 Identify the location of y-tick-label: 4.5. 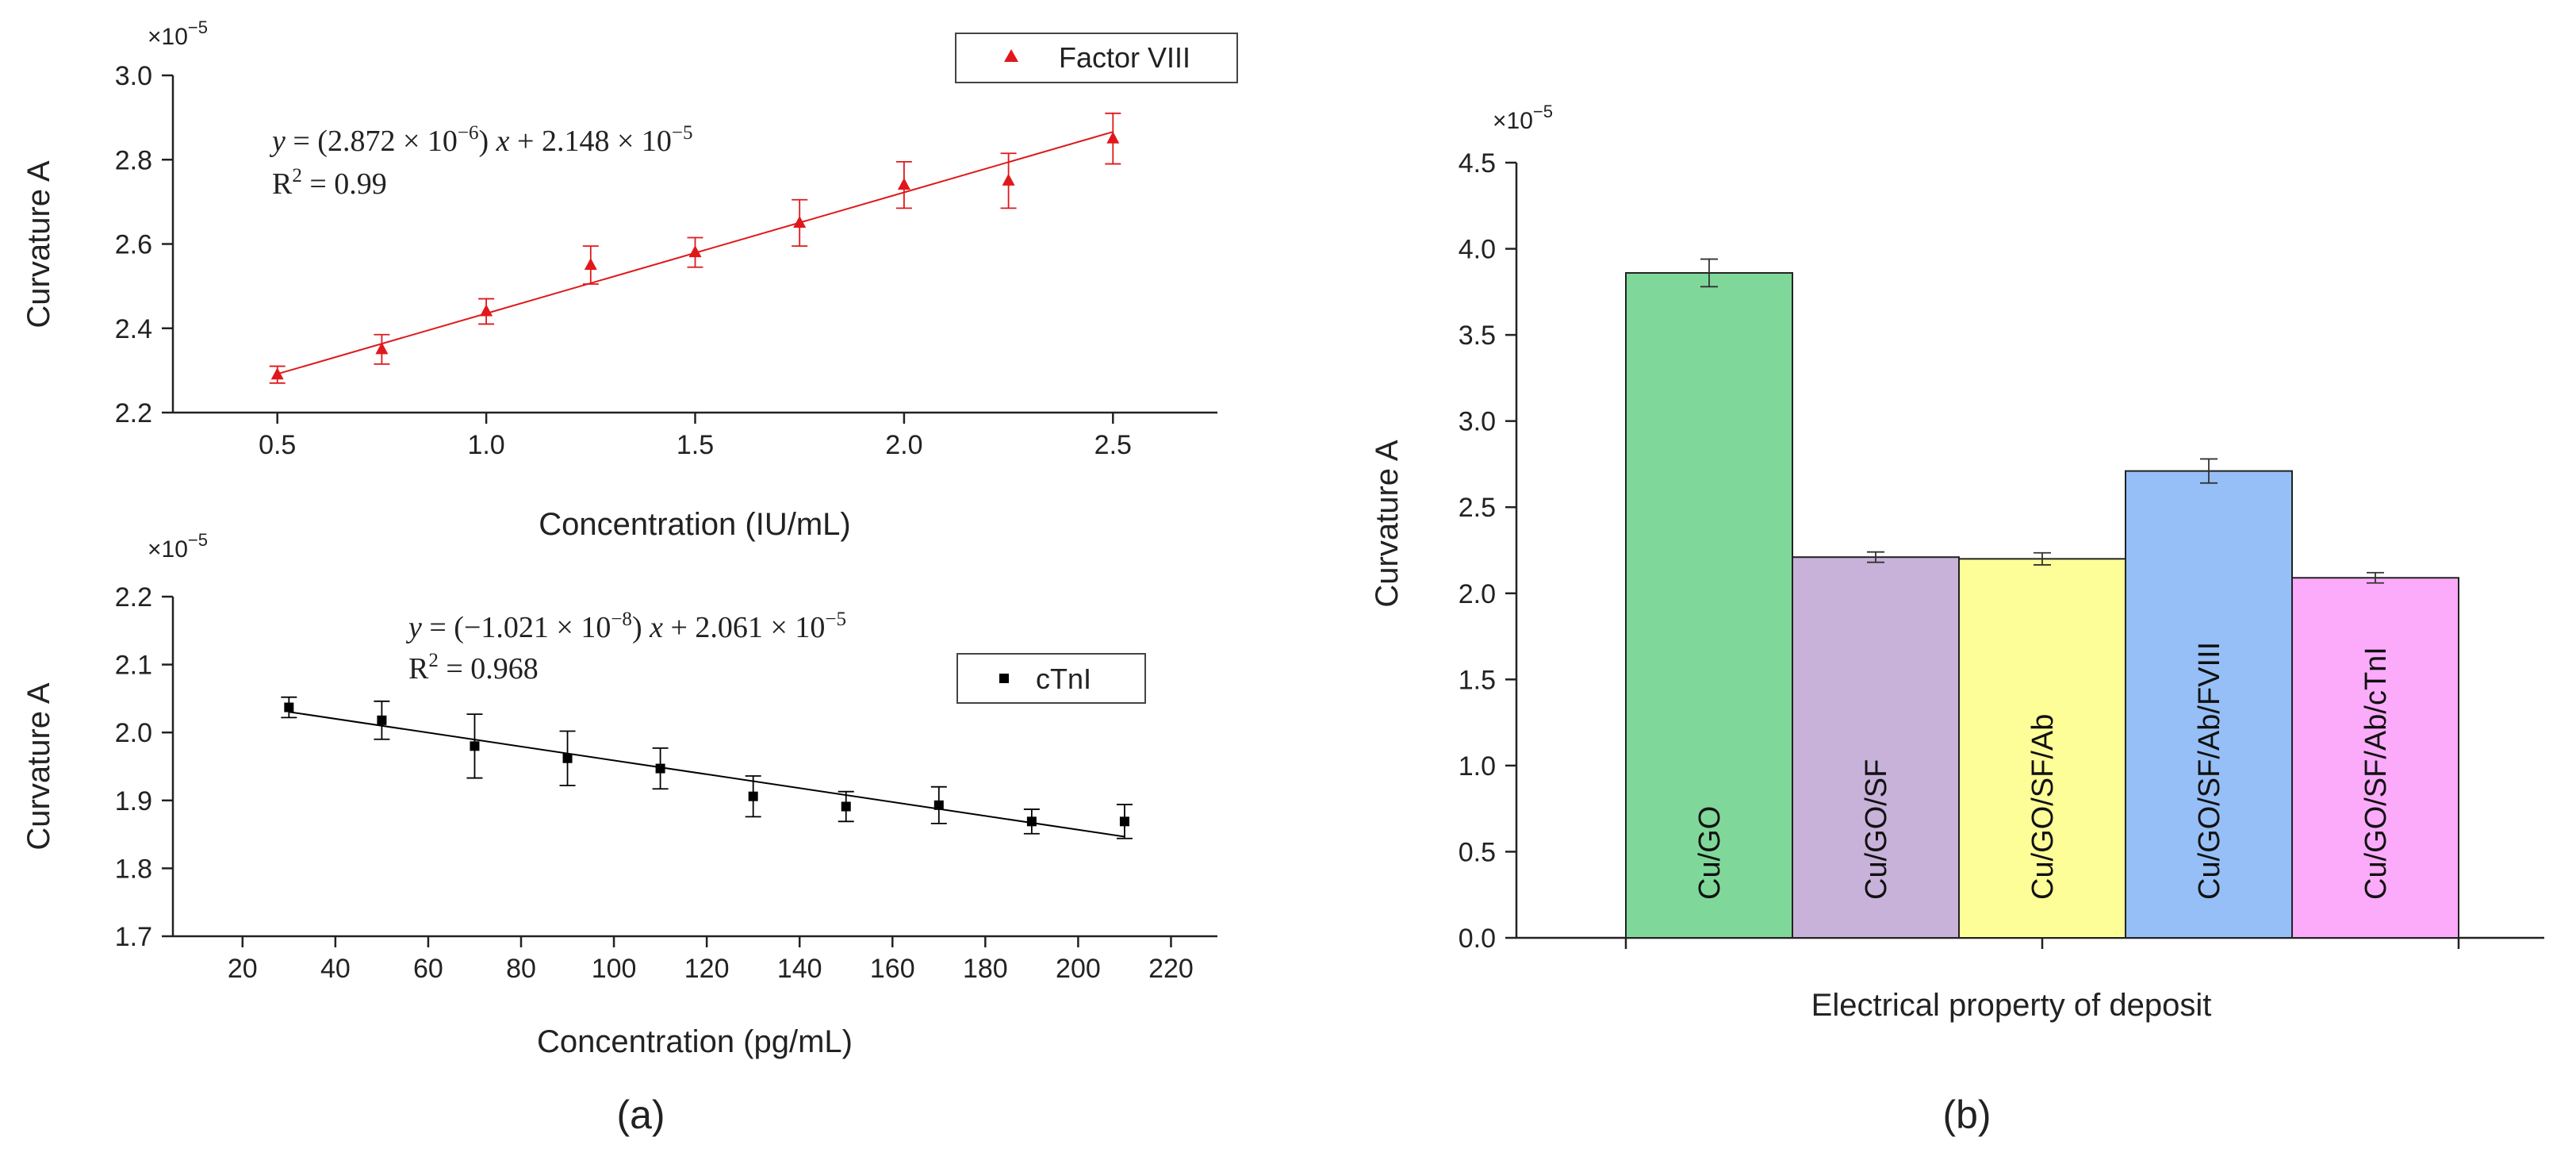
(1478, 163).